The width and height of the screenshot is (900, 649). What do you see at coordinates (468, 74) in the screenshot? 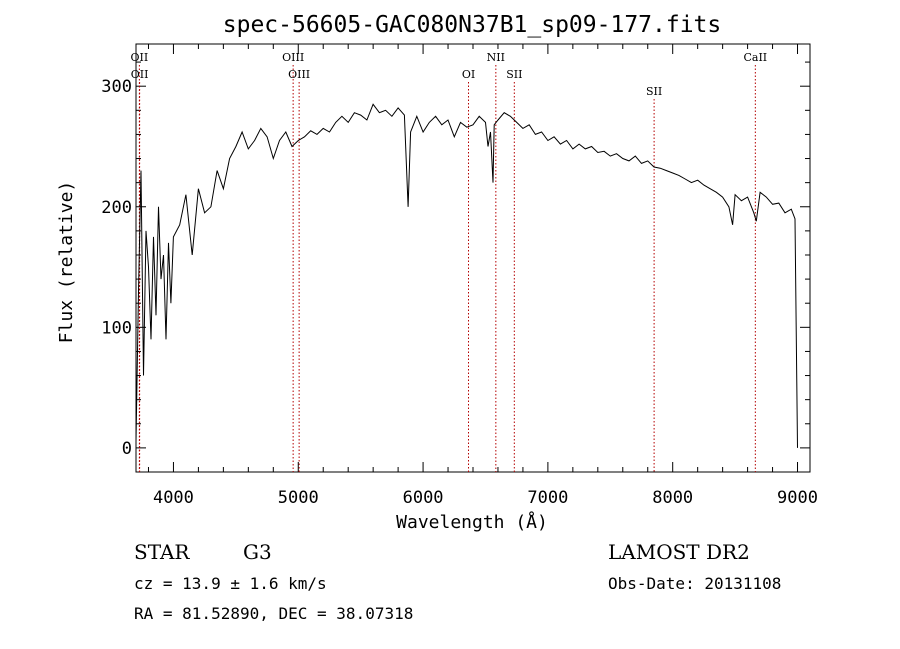
I see `line-marker-label: OI` at bounding box center [468, 74].